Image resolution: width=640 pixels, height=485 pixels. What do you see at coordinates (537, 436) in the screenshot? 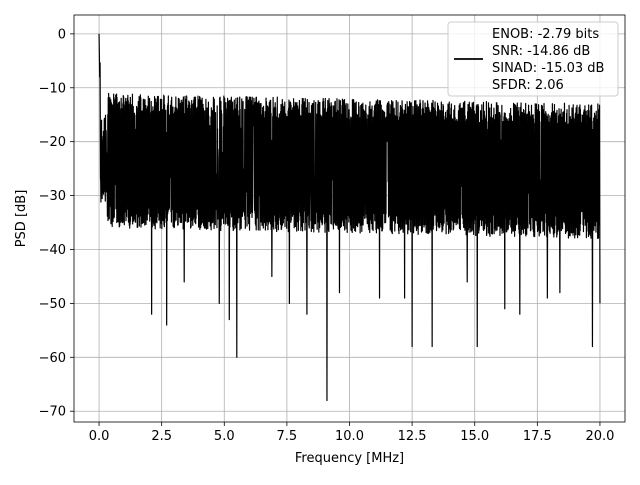
I see `x-tick-label: 17.5` at bounding box center [537, 436].